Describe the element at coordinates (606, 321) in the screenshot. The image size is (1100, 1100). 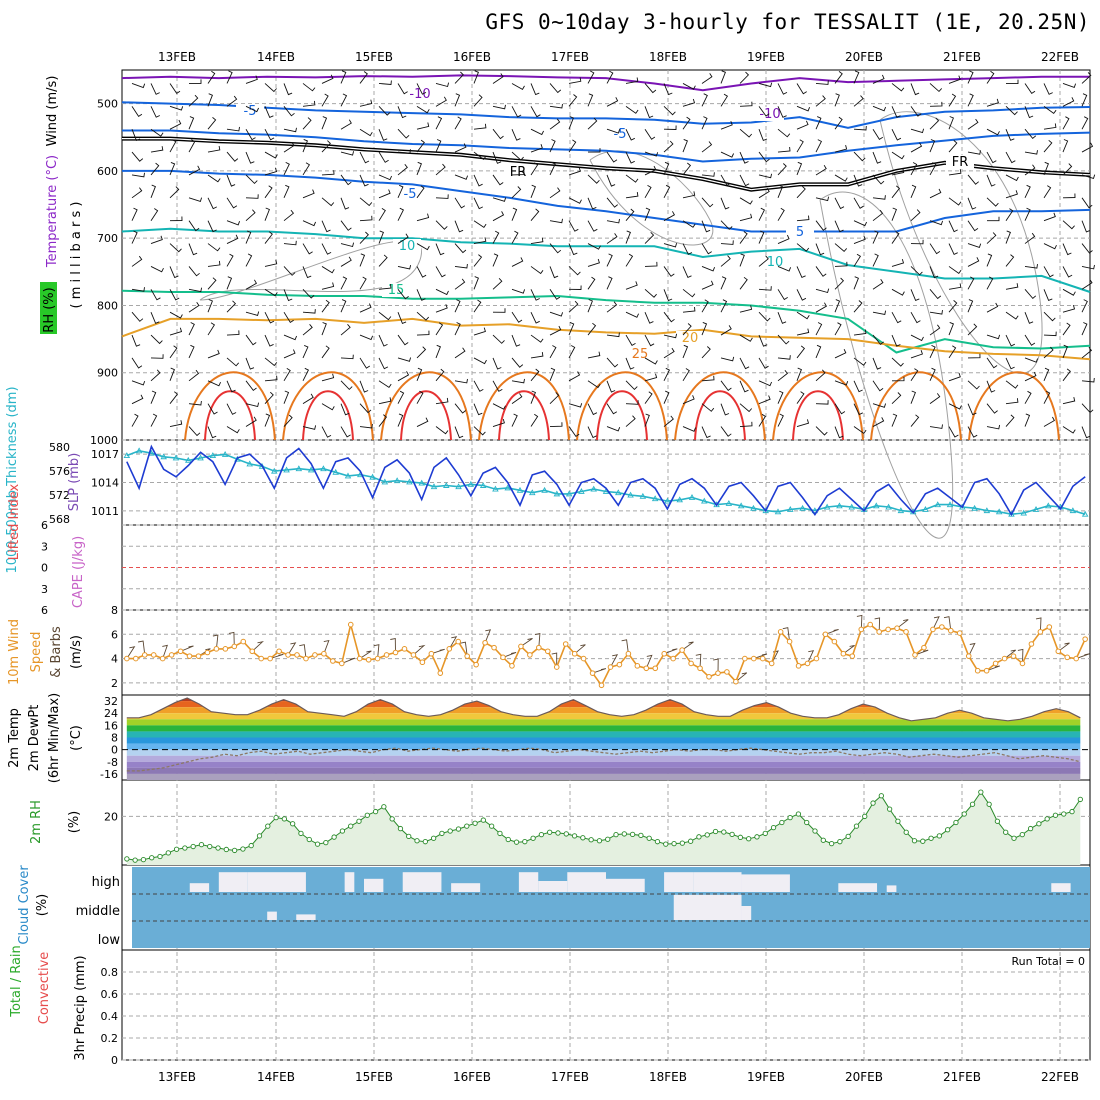
I see `temperature-contour` at that location.